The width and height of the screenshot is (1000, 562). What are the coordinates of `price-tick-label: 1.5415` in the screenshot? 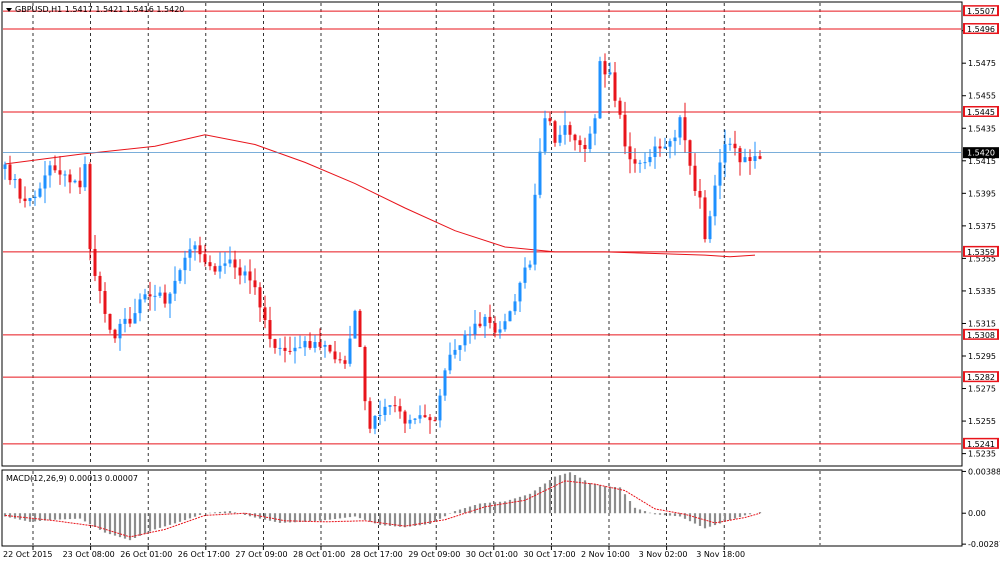 It's located at (982, 161).